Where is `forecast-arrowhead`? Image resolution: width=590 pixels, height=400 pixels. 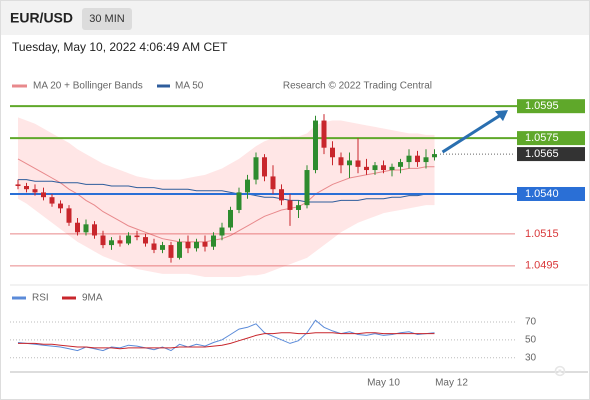
forecast-arrowhead is located at coordinates (501, 116).